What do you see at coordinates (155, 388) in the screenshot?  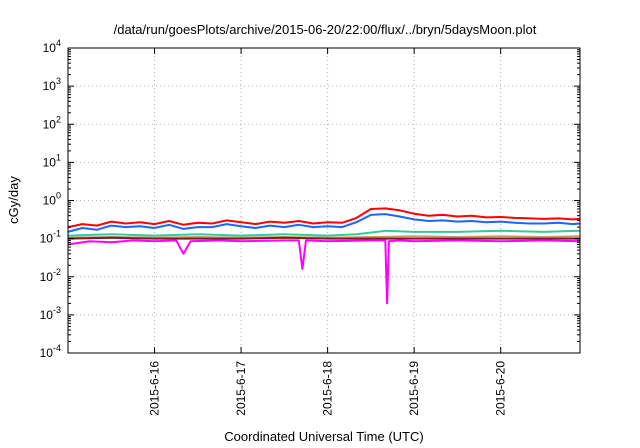 I see `x-tick-label: 2015-6-16` at bounding box center [155, 388].